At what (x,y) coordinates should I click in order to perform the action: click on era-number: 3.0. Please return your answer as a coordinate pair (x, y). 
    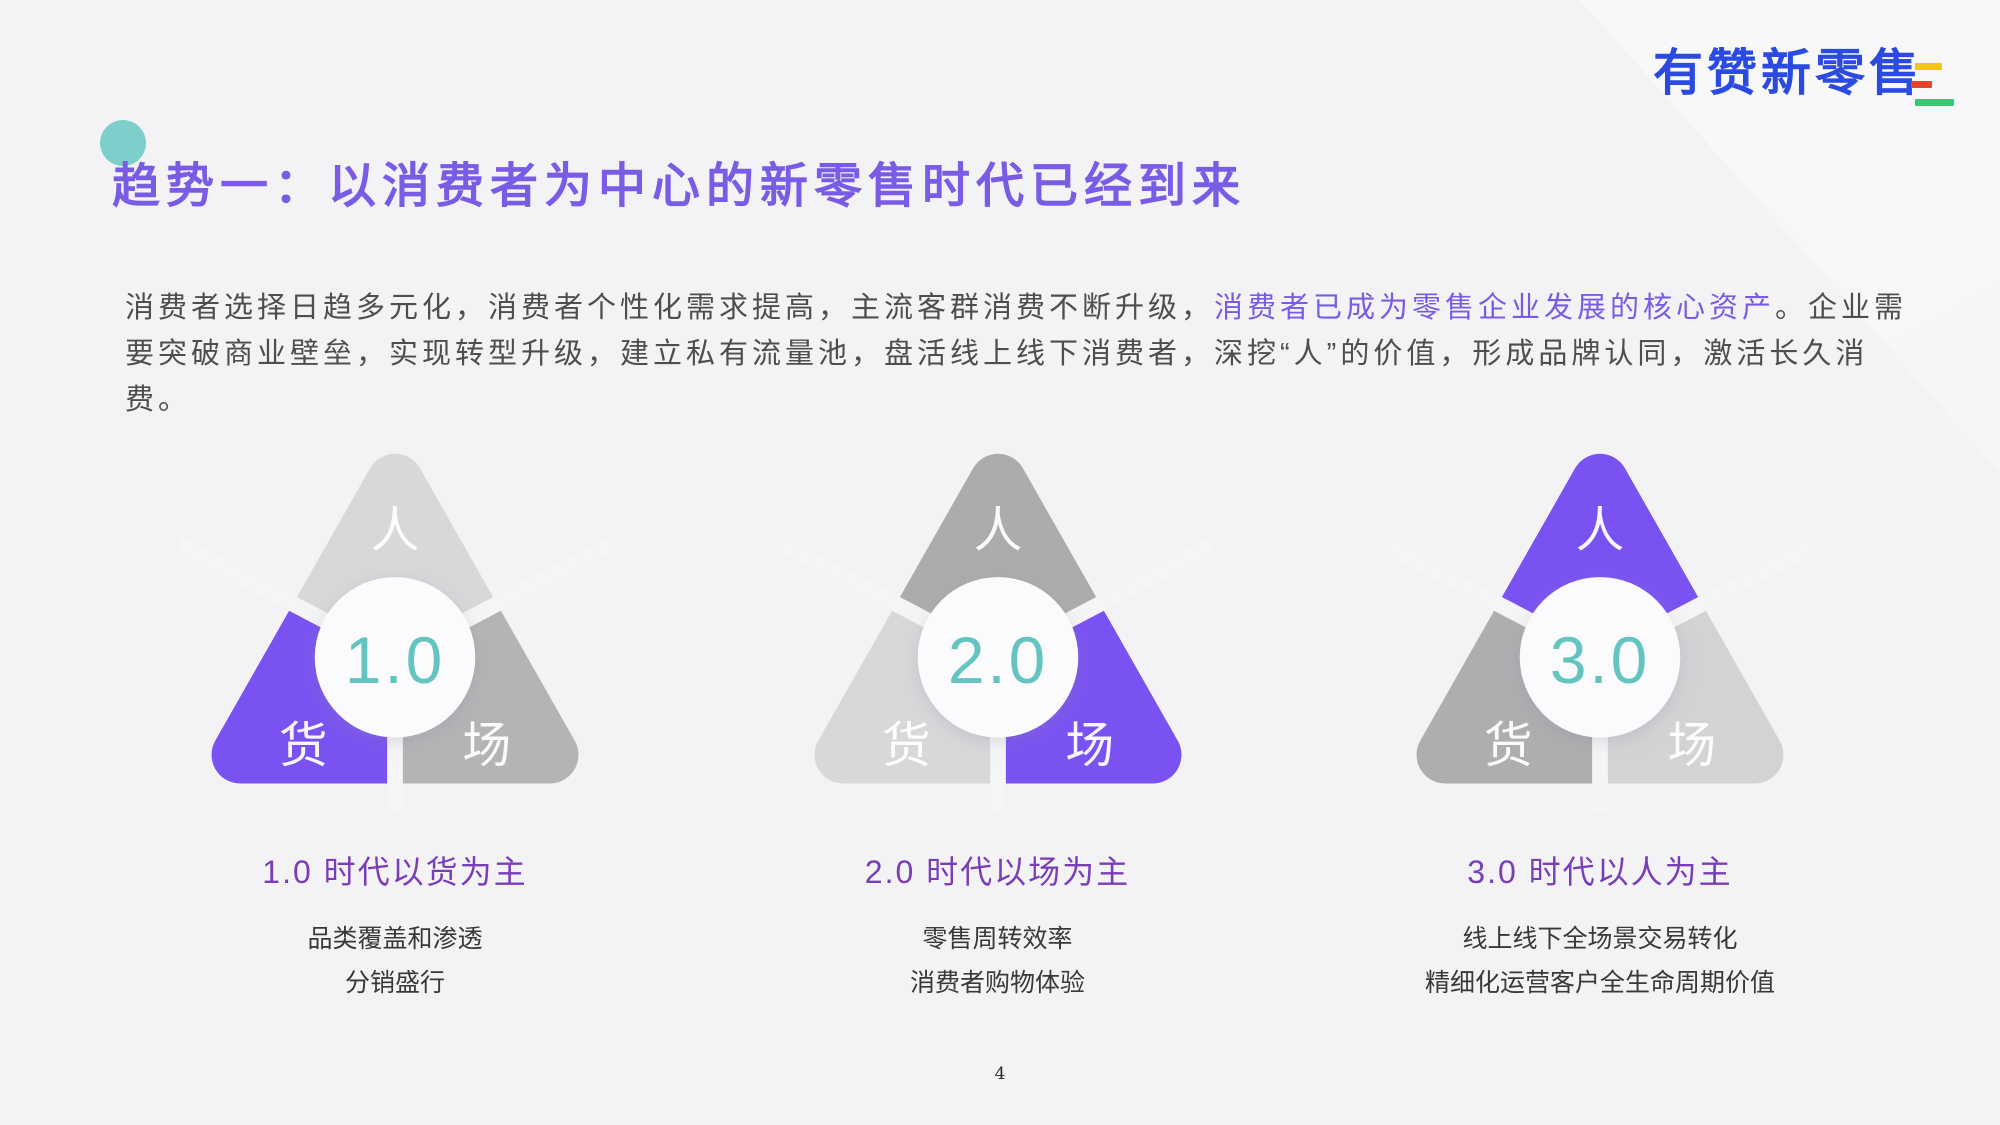
    Looking at the image, I should click on (1600, 660).